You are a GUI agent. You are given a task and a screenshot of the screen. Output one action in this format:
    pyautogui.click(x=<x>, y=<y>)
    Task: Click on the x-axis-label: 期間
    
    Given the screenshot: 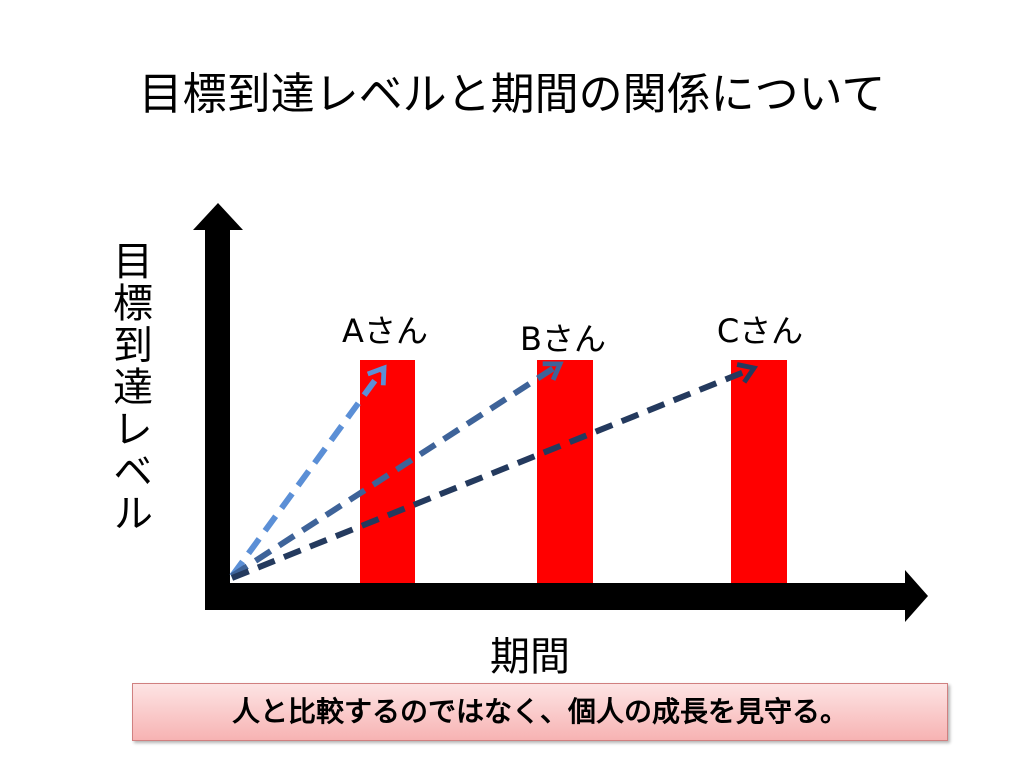 What is the action you would take?
    pyautogui.click(x=530, y=657)
    